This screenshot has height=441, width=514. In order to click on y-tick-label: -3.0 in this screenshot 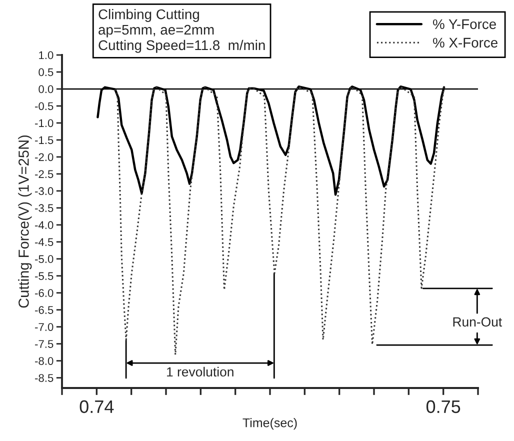, I will do `click(44, 191)`.